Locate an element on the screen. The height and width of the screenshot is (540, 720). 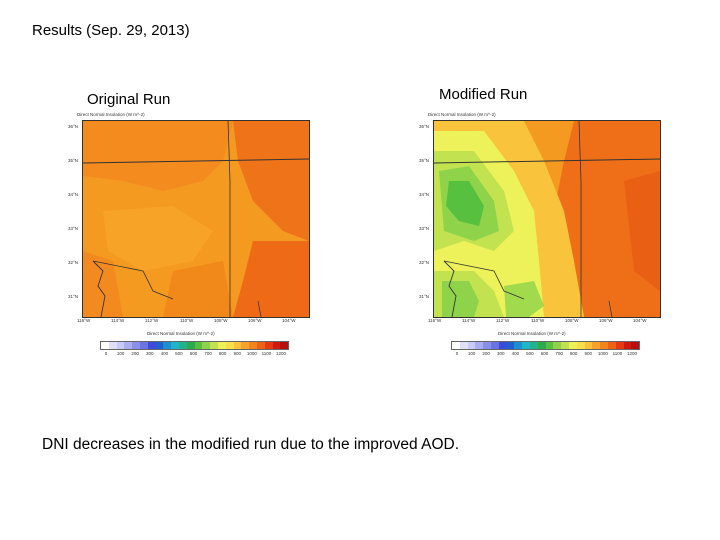
dni-field-original is located at coordinates (196, 219).